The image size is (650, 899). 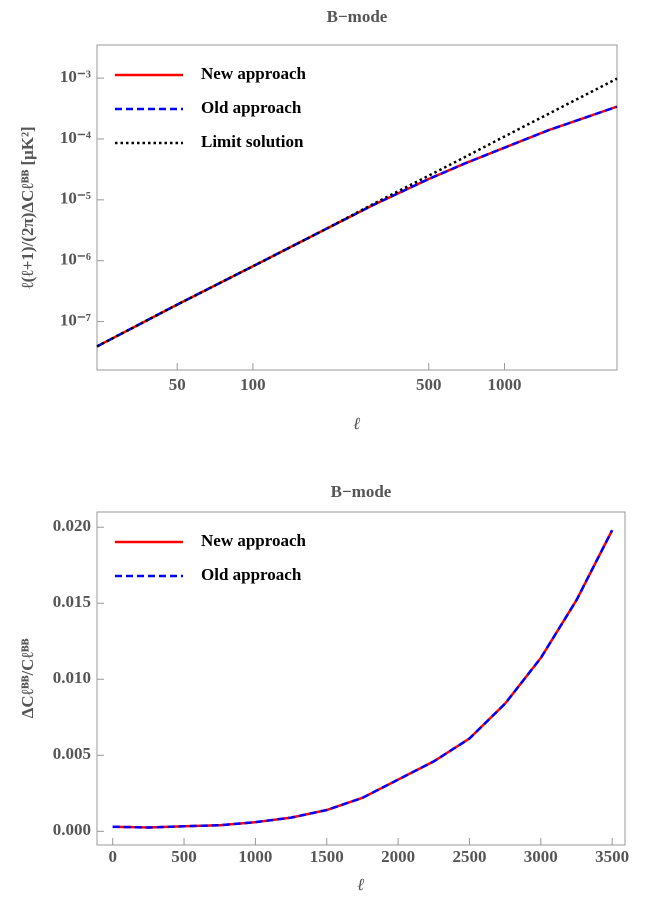 I want to click on x-tick-label: 3500, so click(x=612, y=856).